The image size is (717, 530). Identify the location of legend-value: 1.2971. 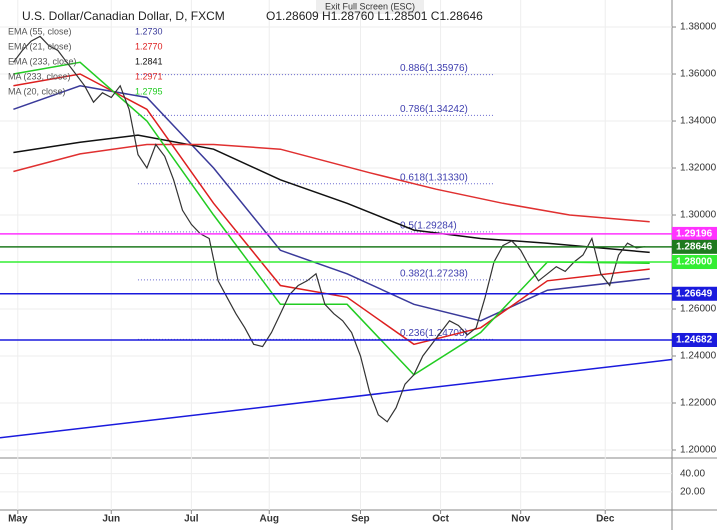
(149, 76).